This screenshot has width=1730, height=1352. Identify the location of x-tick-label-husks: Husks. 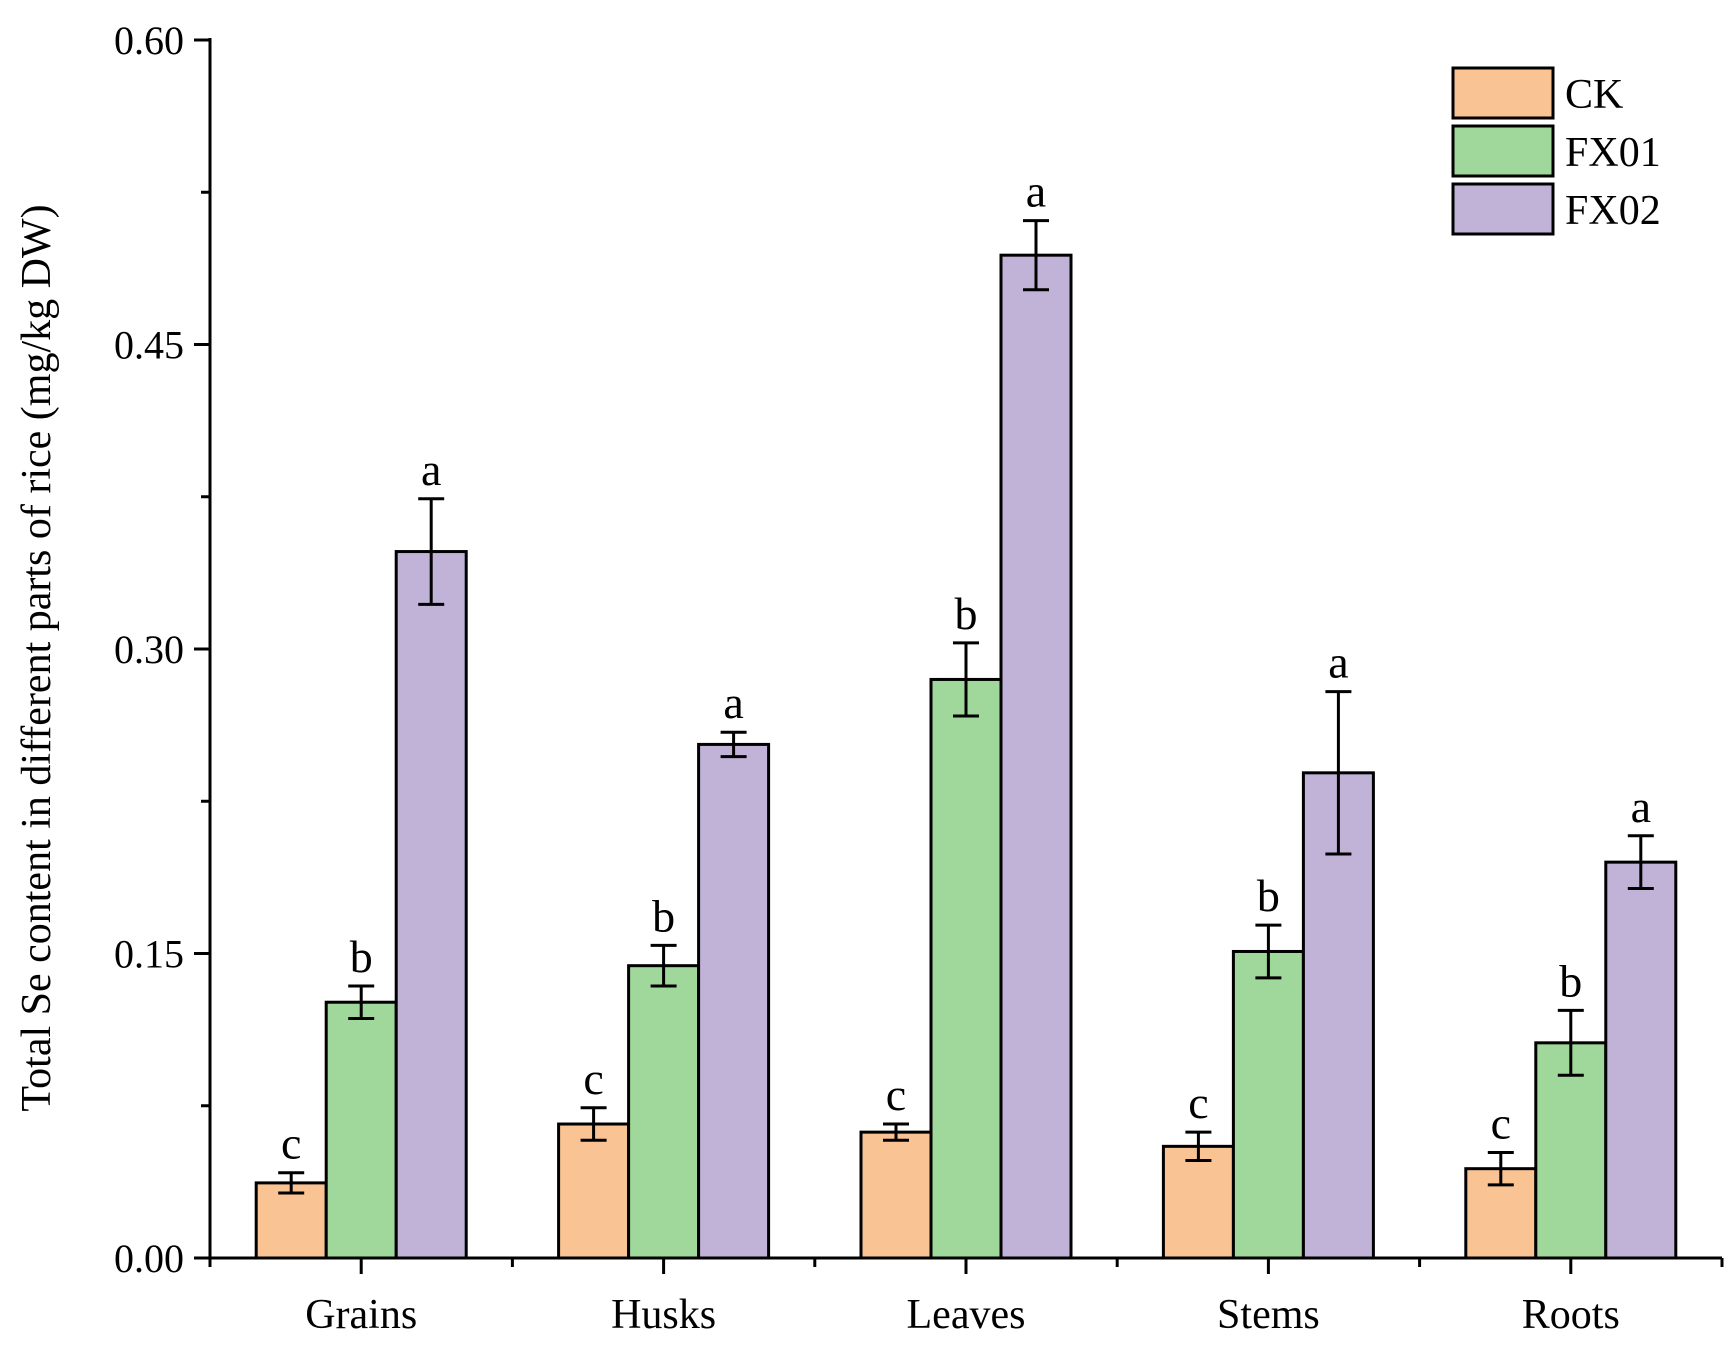
(663, 1315).